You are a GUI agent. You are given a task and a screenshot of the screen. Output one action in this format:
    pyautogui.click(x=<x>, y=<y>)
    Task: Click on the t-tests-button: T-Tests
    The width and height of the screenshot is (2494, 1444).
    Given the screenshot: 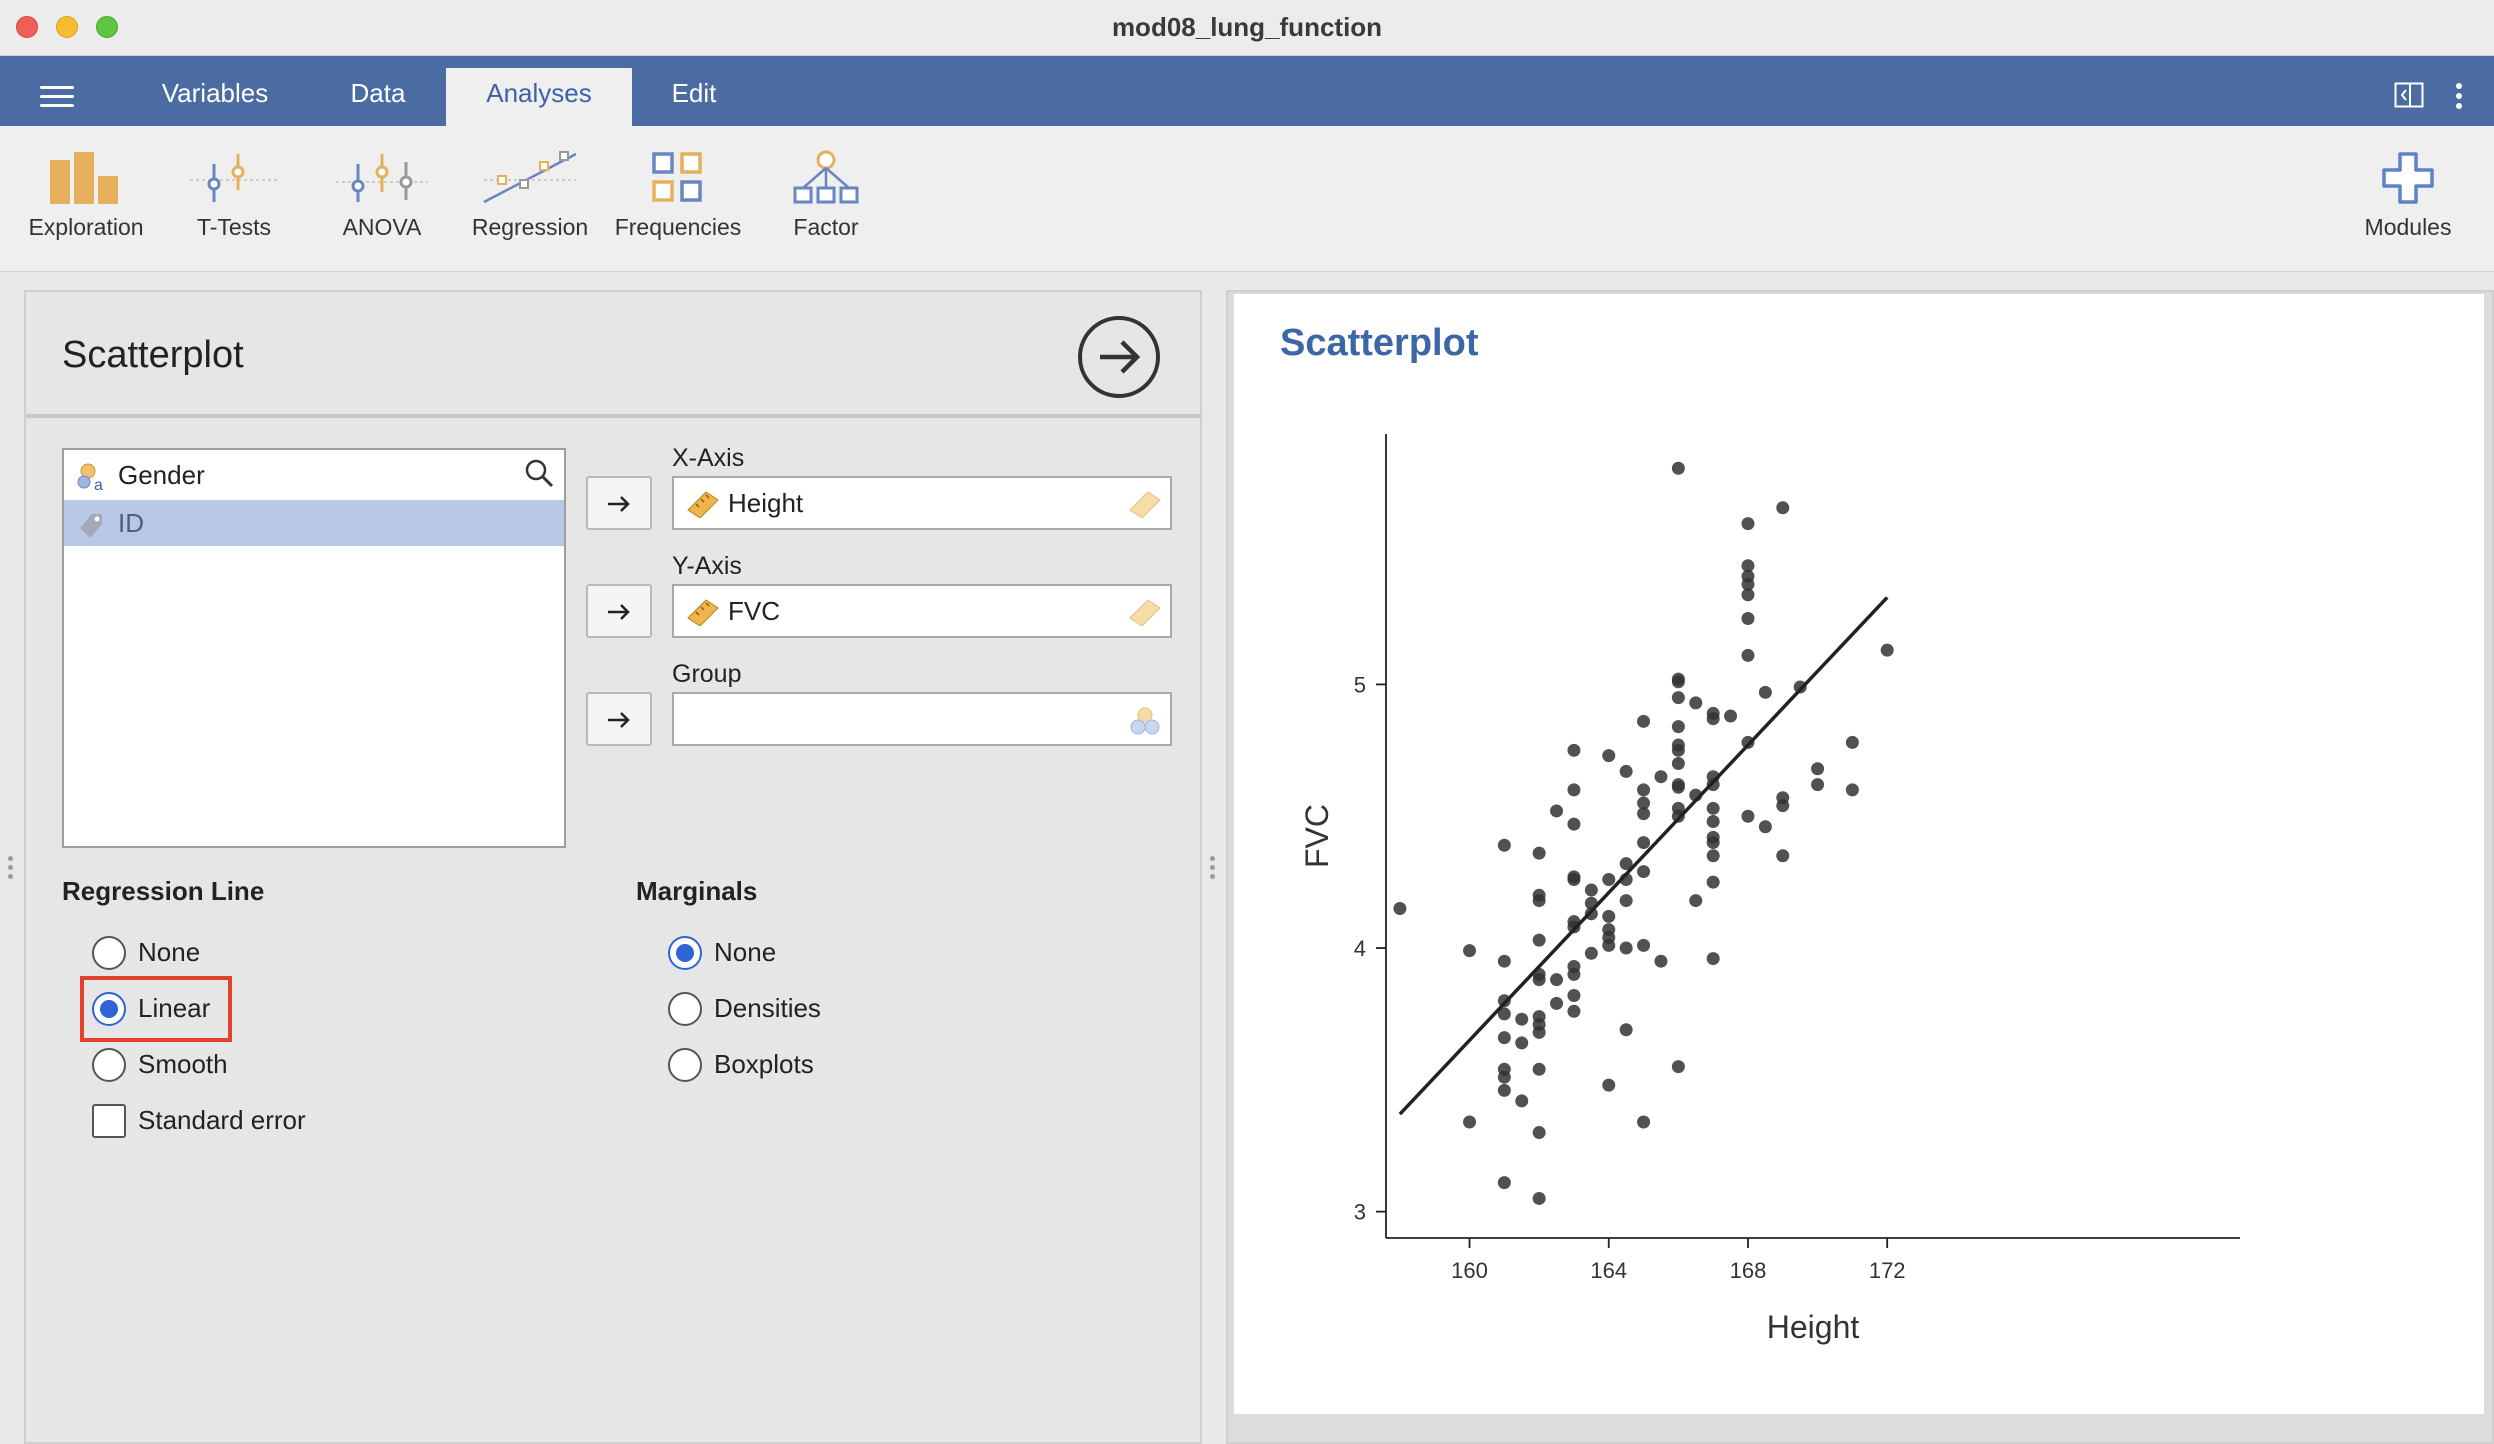 What is the action you would take?
    pyautogui.click(x=234, y=205)
    